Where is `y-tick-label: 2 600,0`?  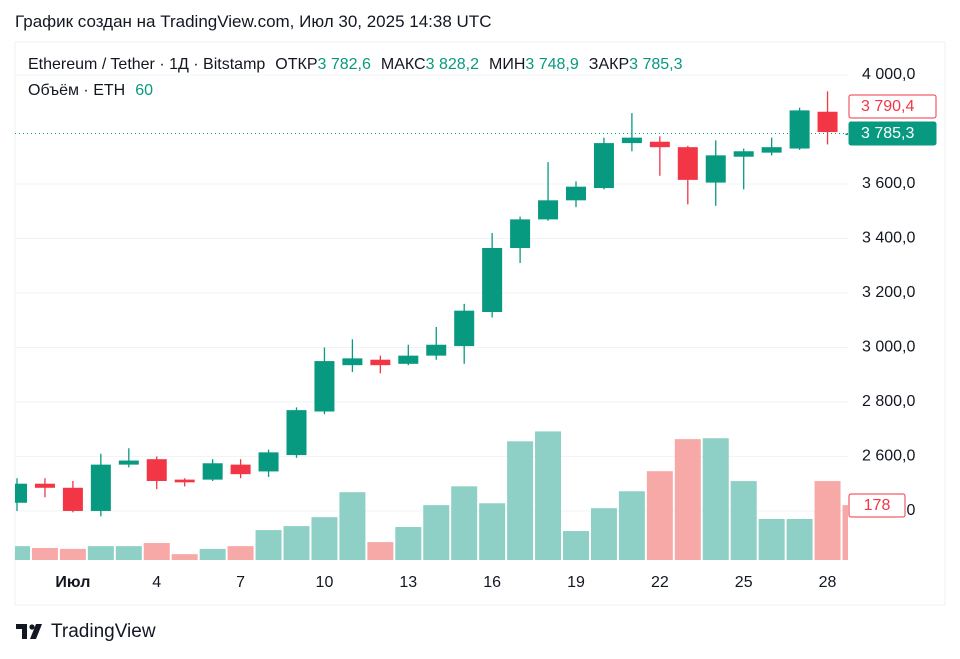 y-tick-label: 2 600,0 is located at coordinates (888, 456).